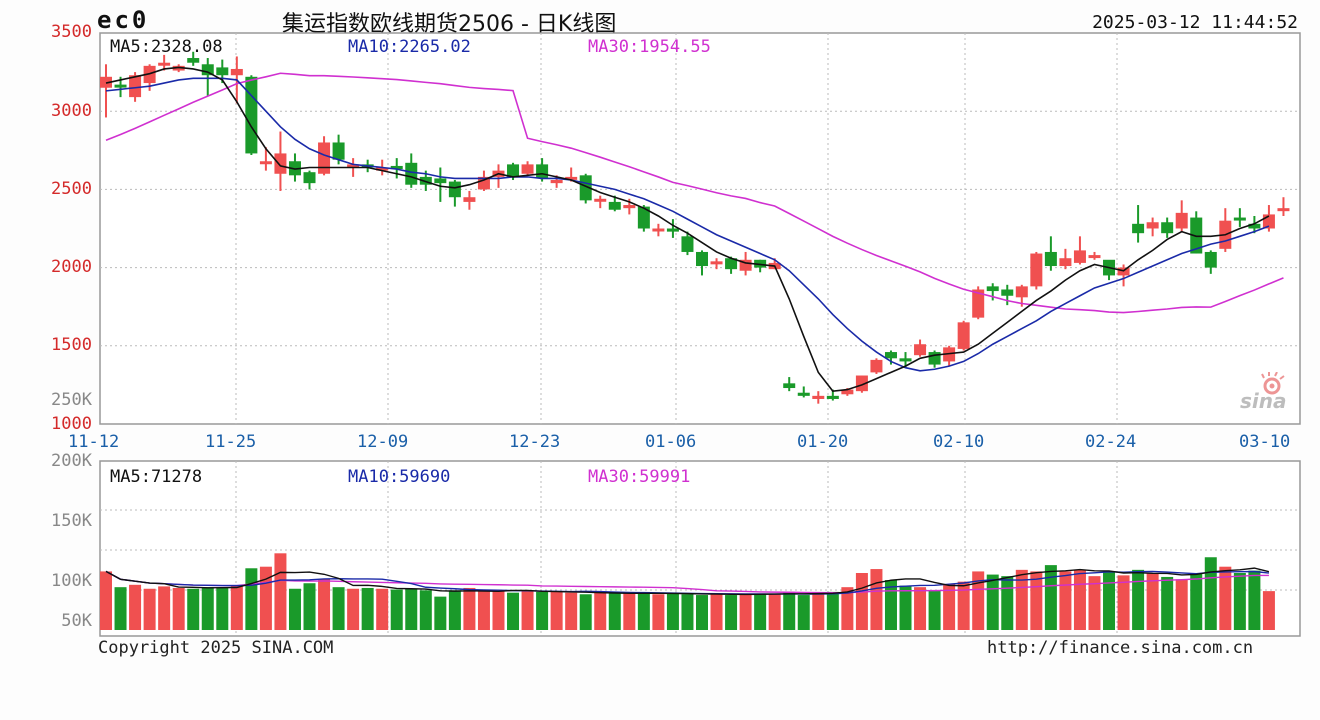 This screenshot has height=720, width=1320. What do you see at coordinates (71, 521) in the screenshot?
I see `vol-tick-150k: 150K` at bounding box center [71, 521].